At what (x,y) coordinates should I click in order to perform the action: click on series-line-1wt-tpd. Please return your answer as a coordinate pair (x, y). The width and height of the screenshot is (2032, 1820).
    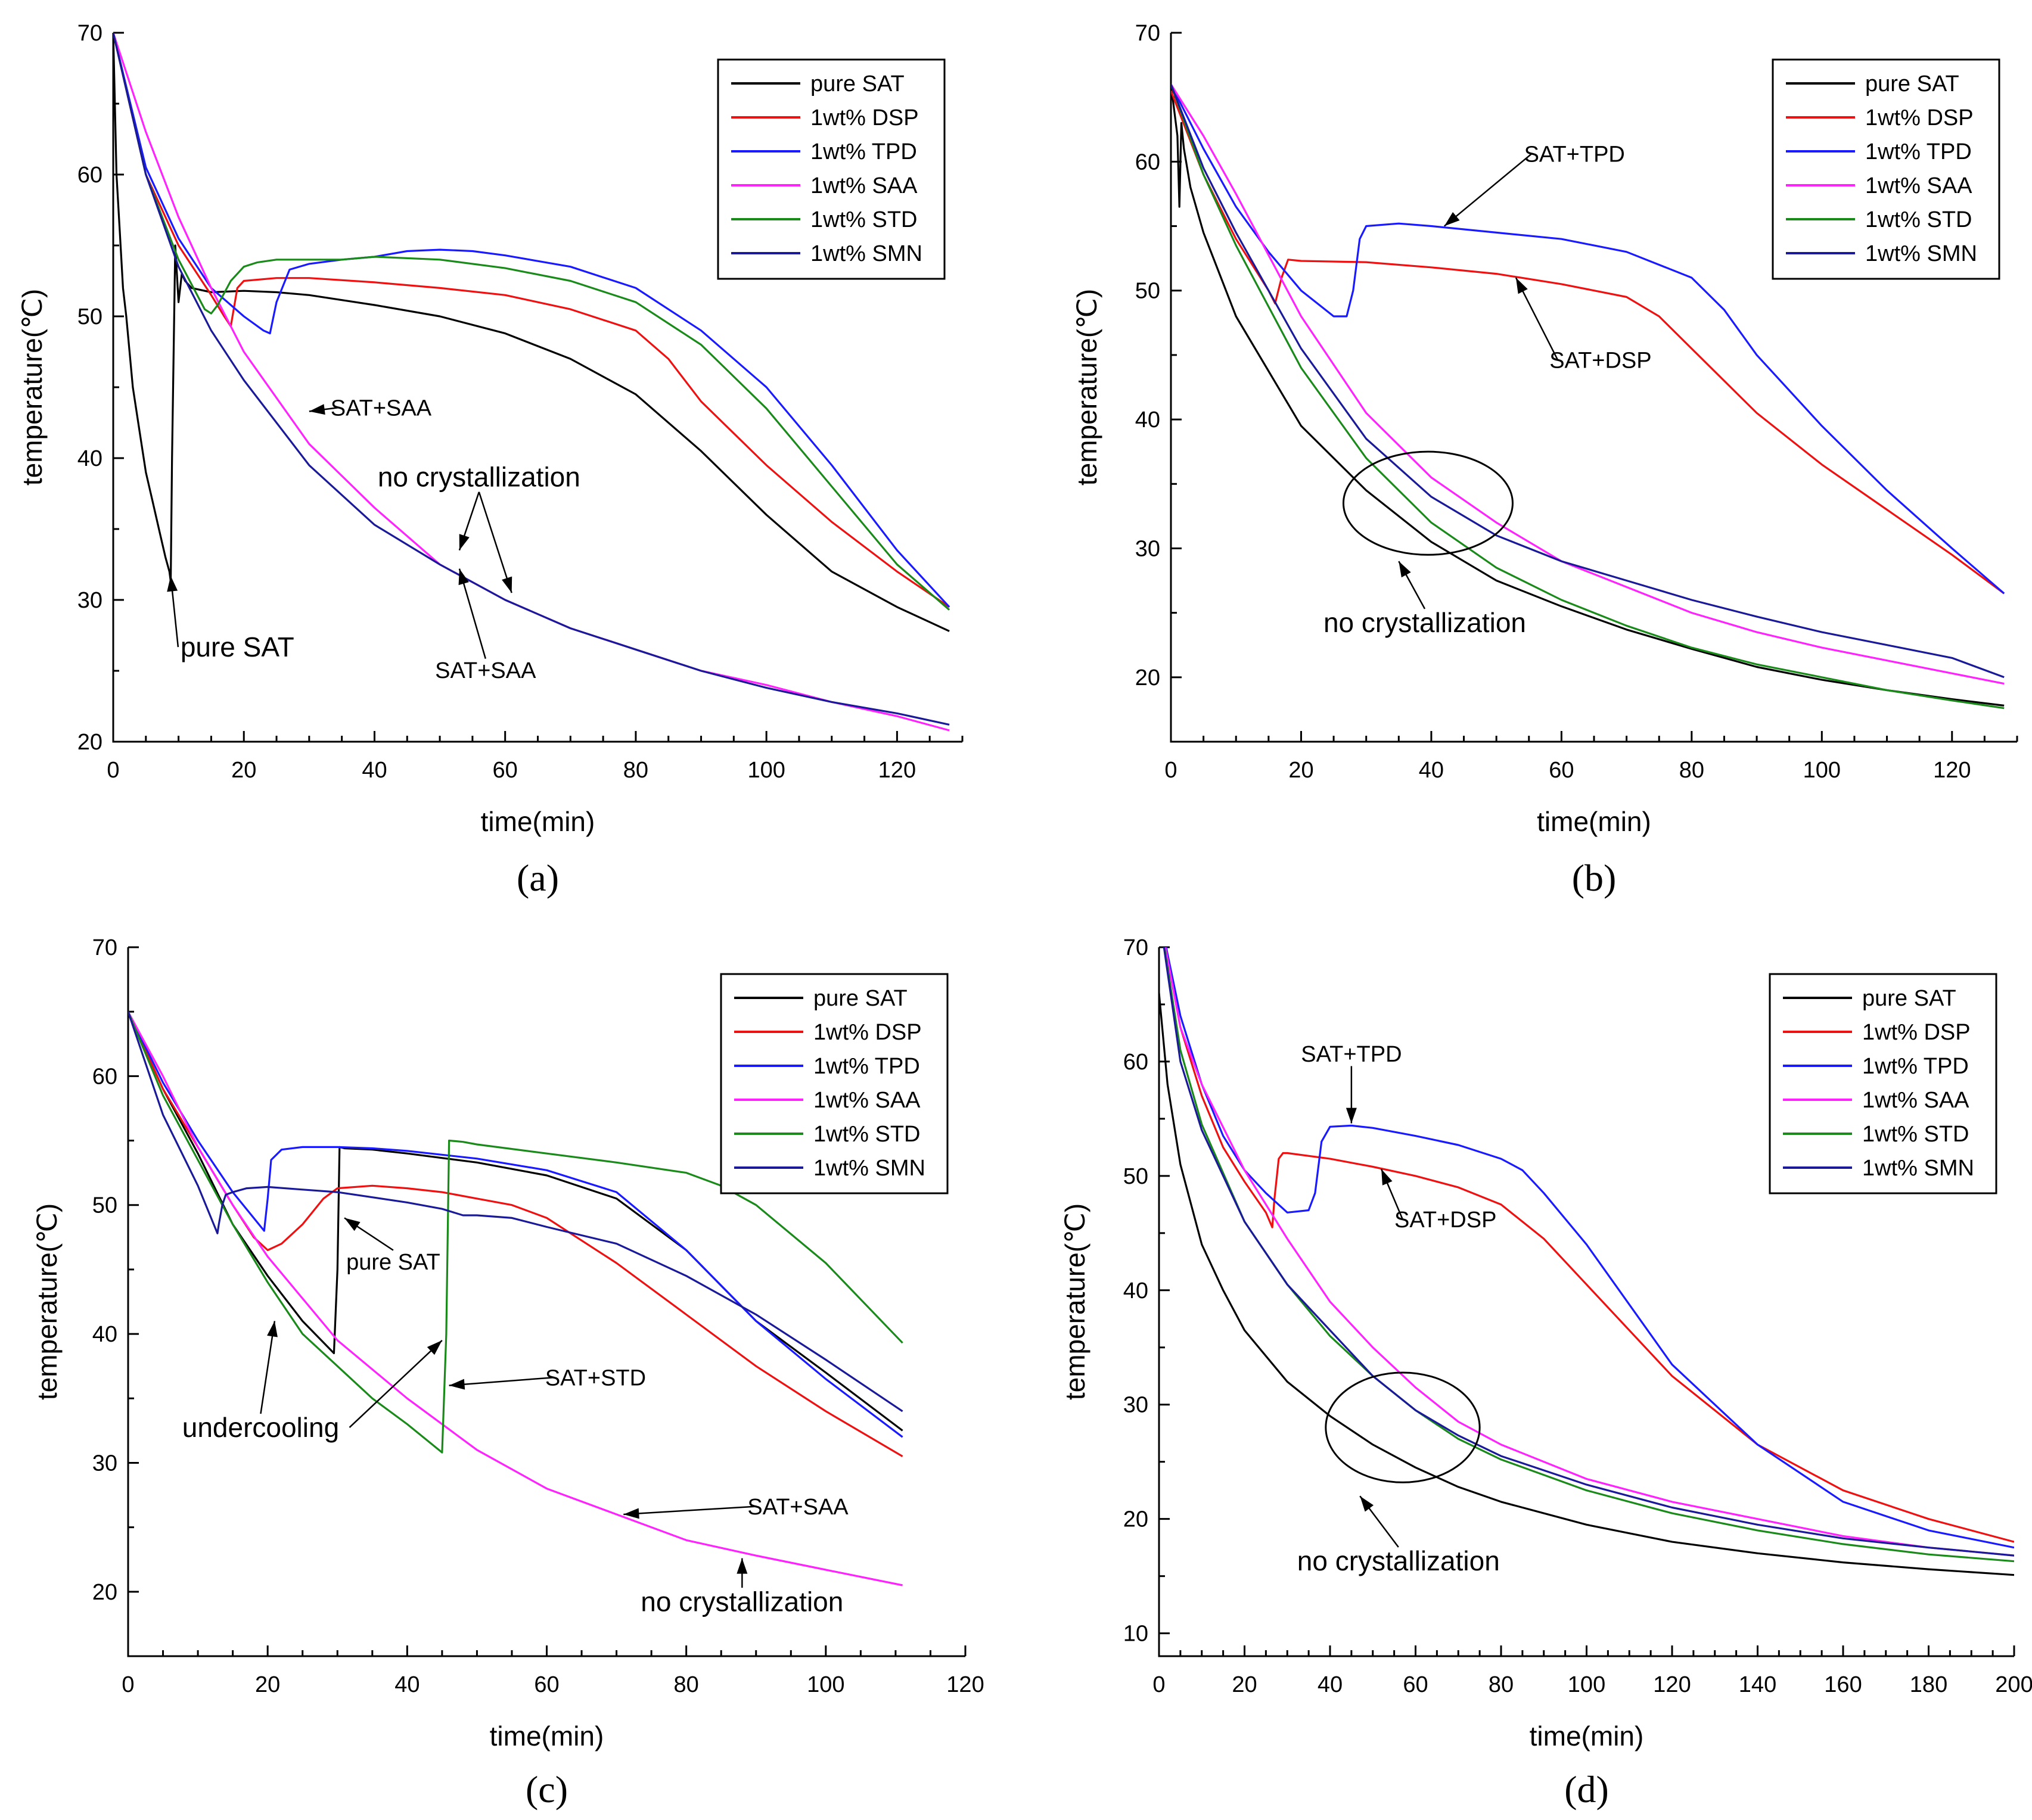
    Looking at the image, I should click on (1588, 339).